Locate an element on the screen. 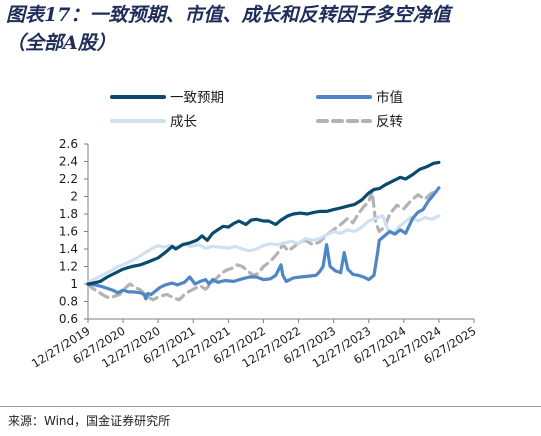 Image resolution: width=541 pixels, height=436 pixels. y-tick-label: 1.4 is located at coordinates (68, 249).